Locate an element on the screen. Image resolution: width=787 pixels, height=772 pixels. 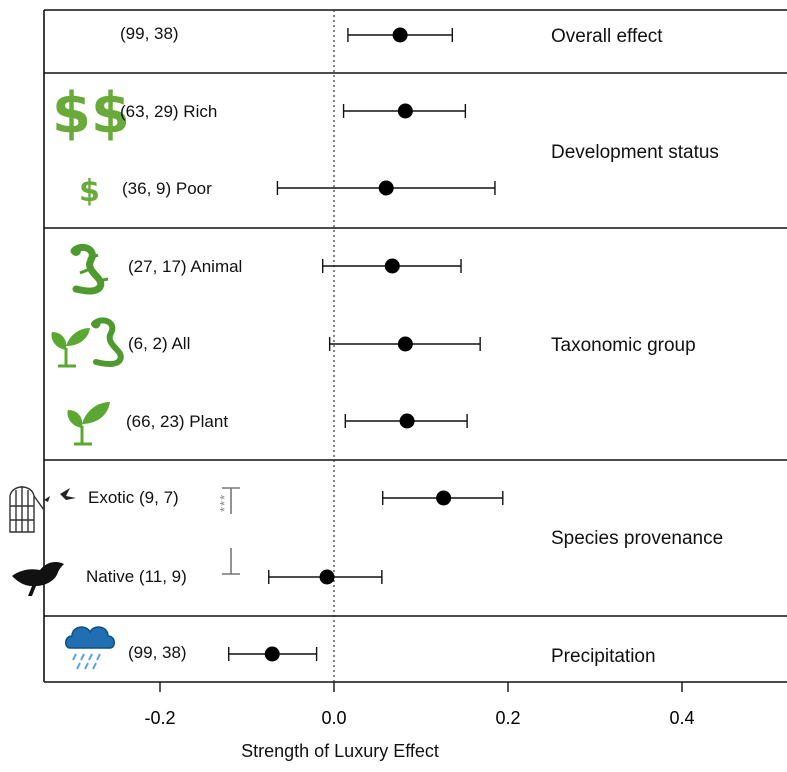
x-tick-label: 0.0 is located at coordinates (333, 718).